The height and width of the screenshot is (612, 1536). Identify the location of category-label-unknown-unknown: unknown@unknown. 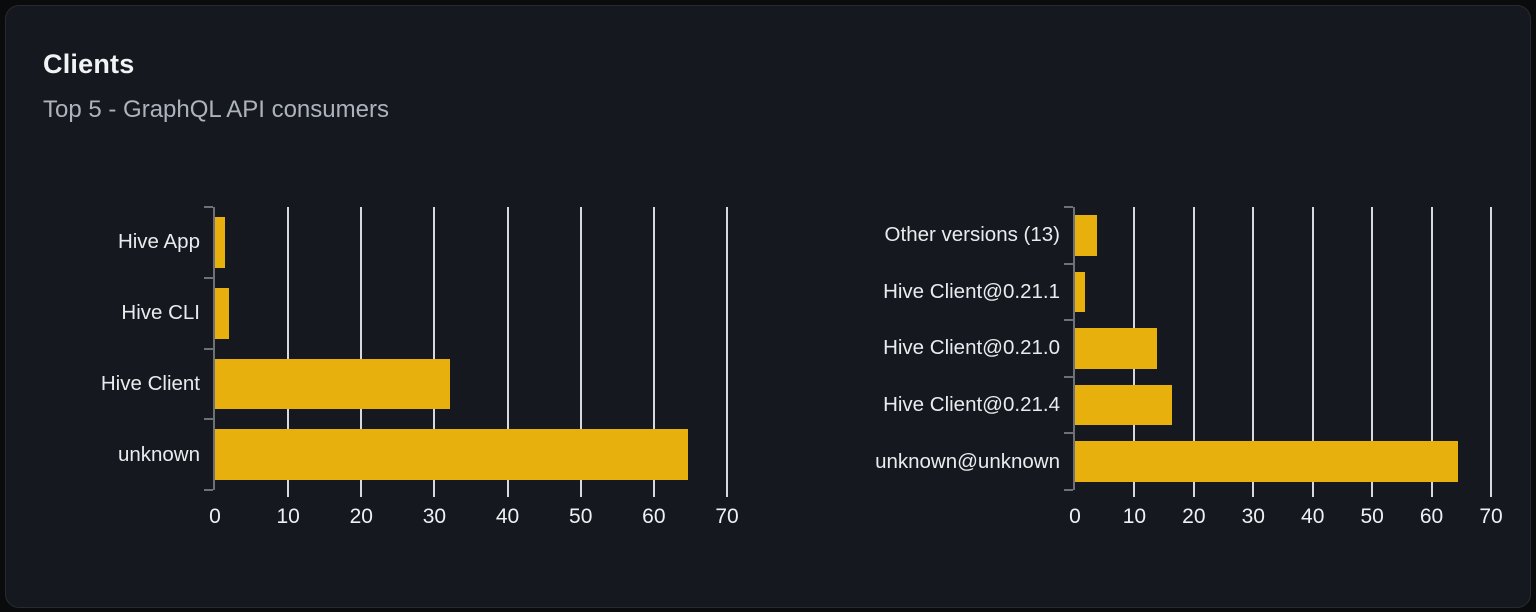
(967, 461).